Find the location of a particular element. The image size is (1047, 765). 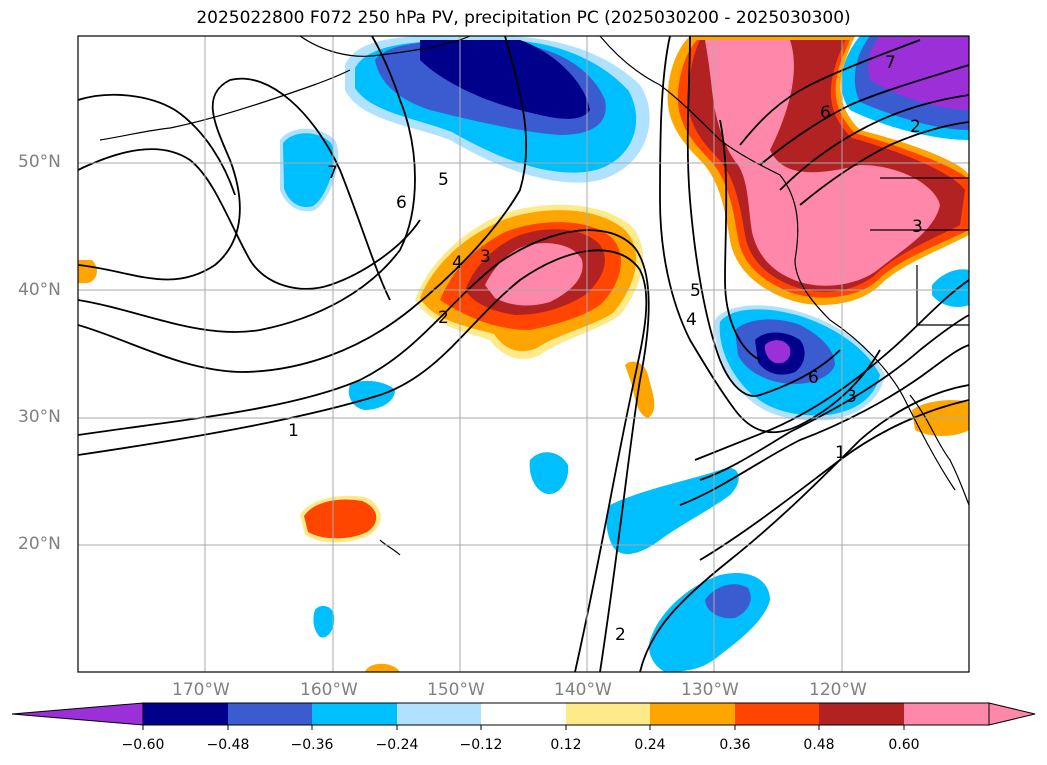

colorbar-tick-label: −0.24 is located at coordinates (397, 745).